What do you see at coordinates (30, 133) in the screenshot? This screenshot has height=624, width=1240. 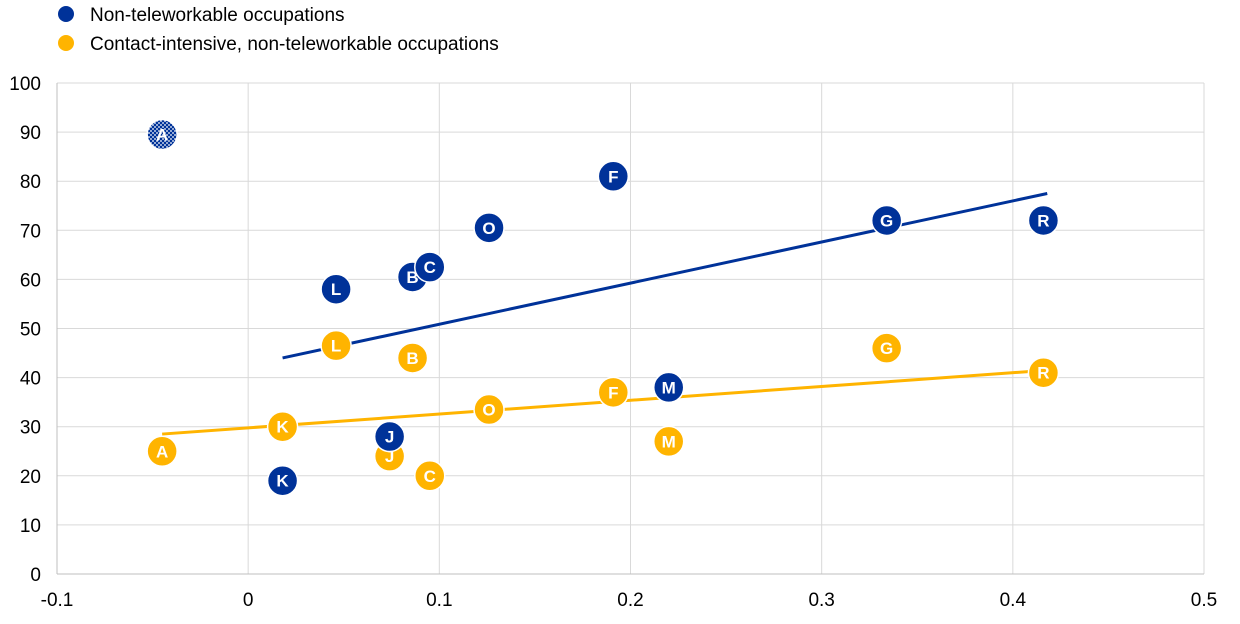 I see `y-tick-label: 90` at bounding box center [30, 133].